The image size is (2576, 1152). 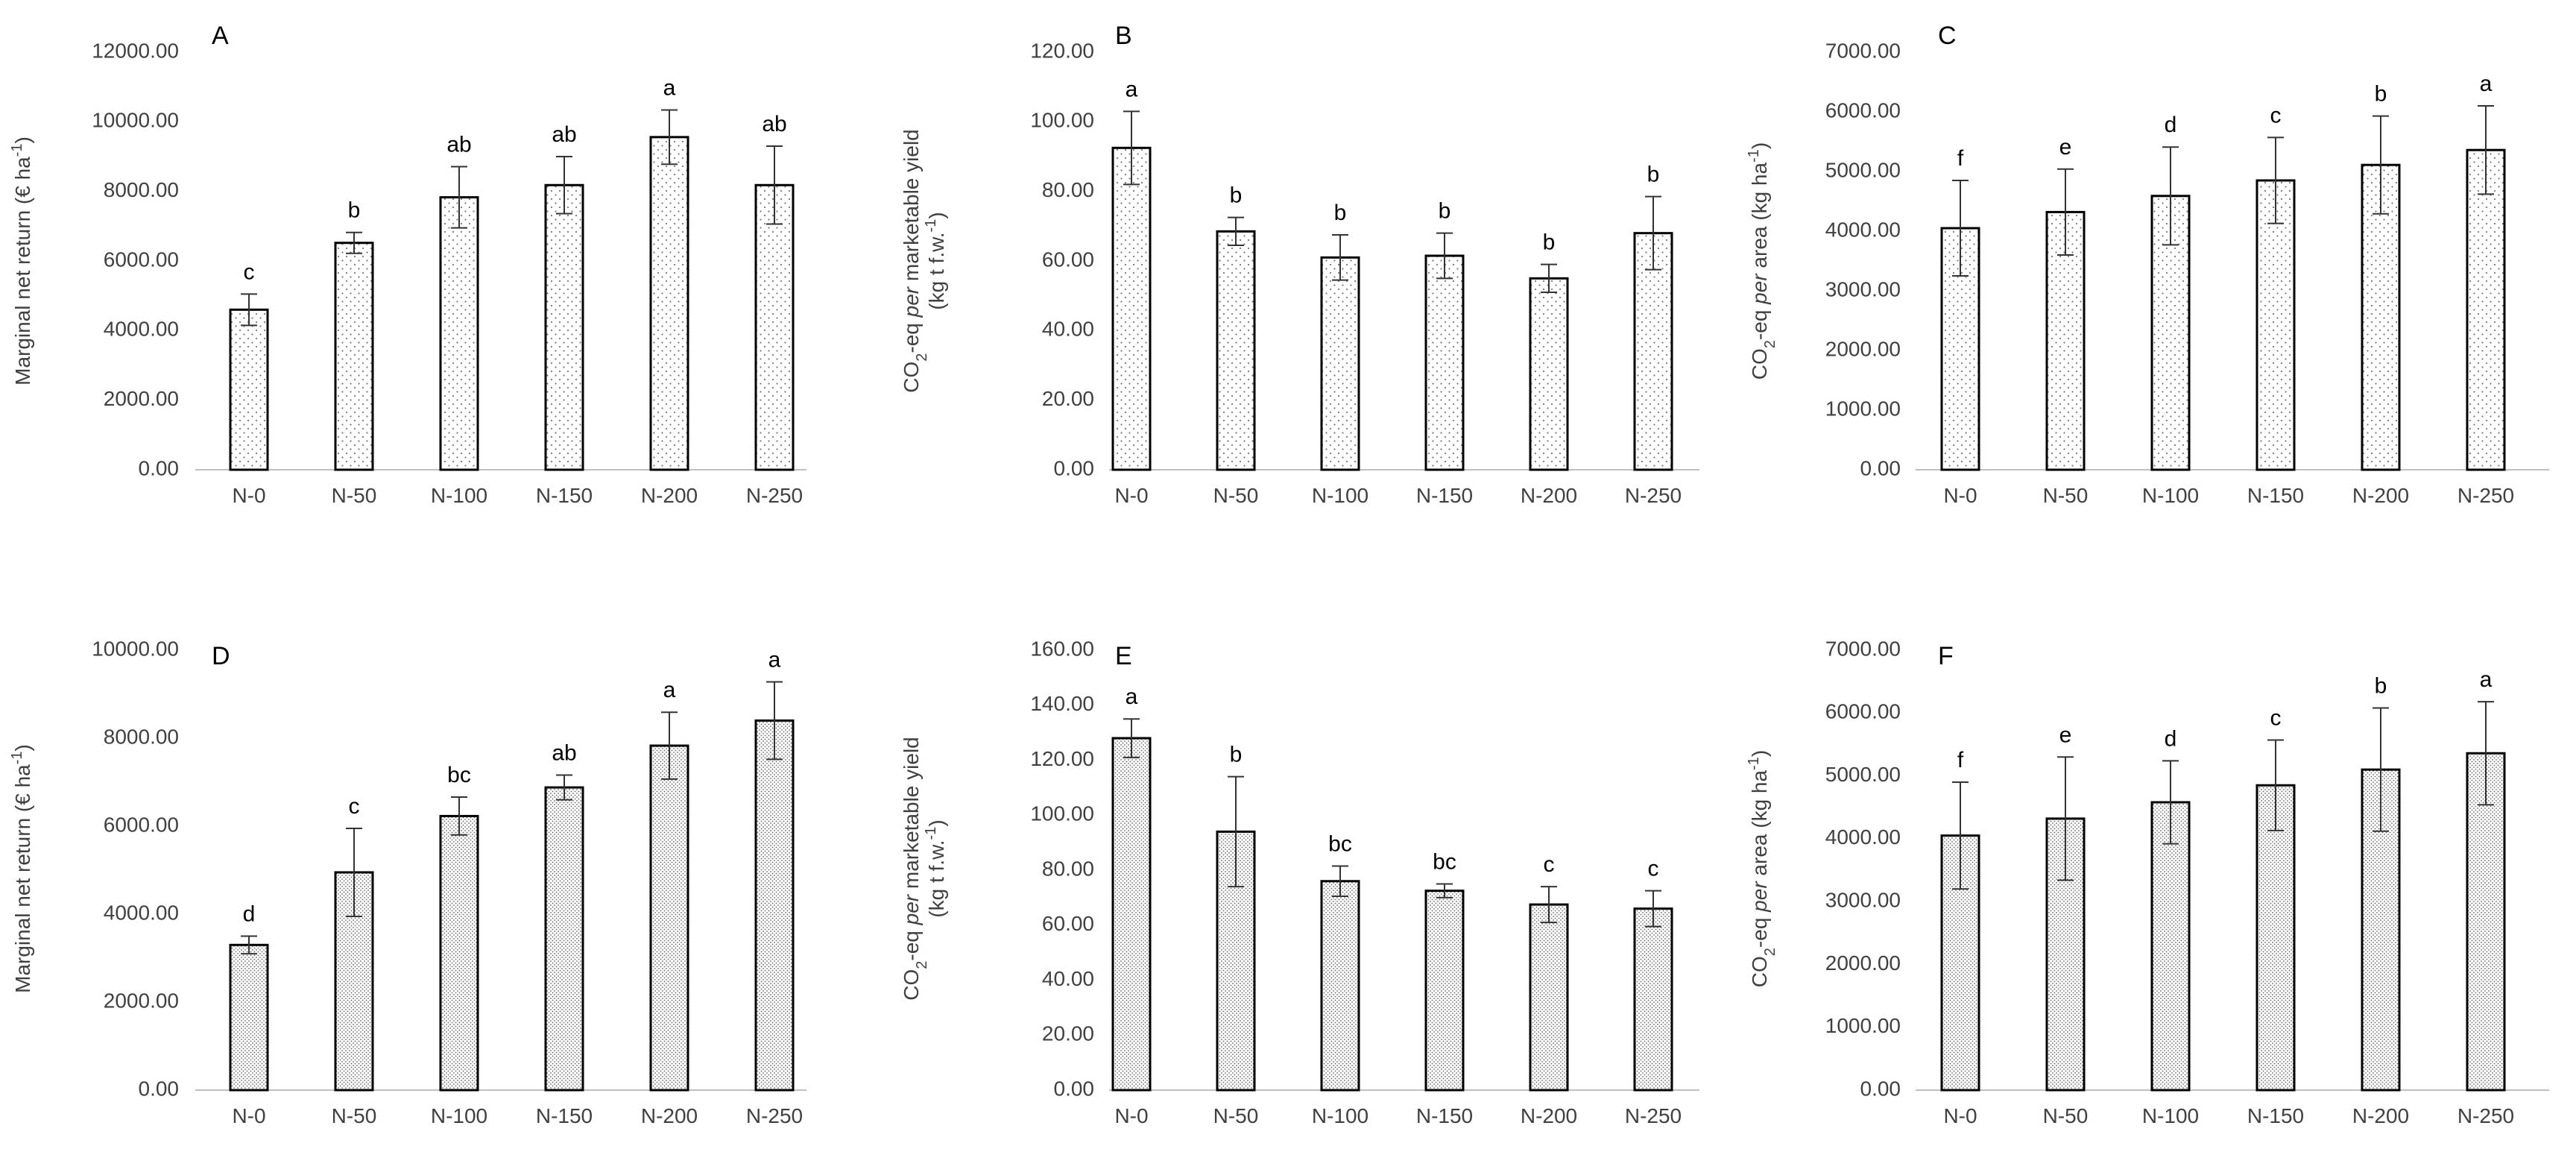 What do you see at coordinates (1961, 760) in the screenshot?
I see `significance-letter: f` at bounding box center [1961, 760].